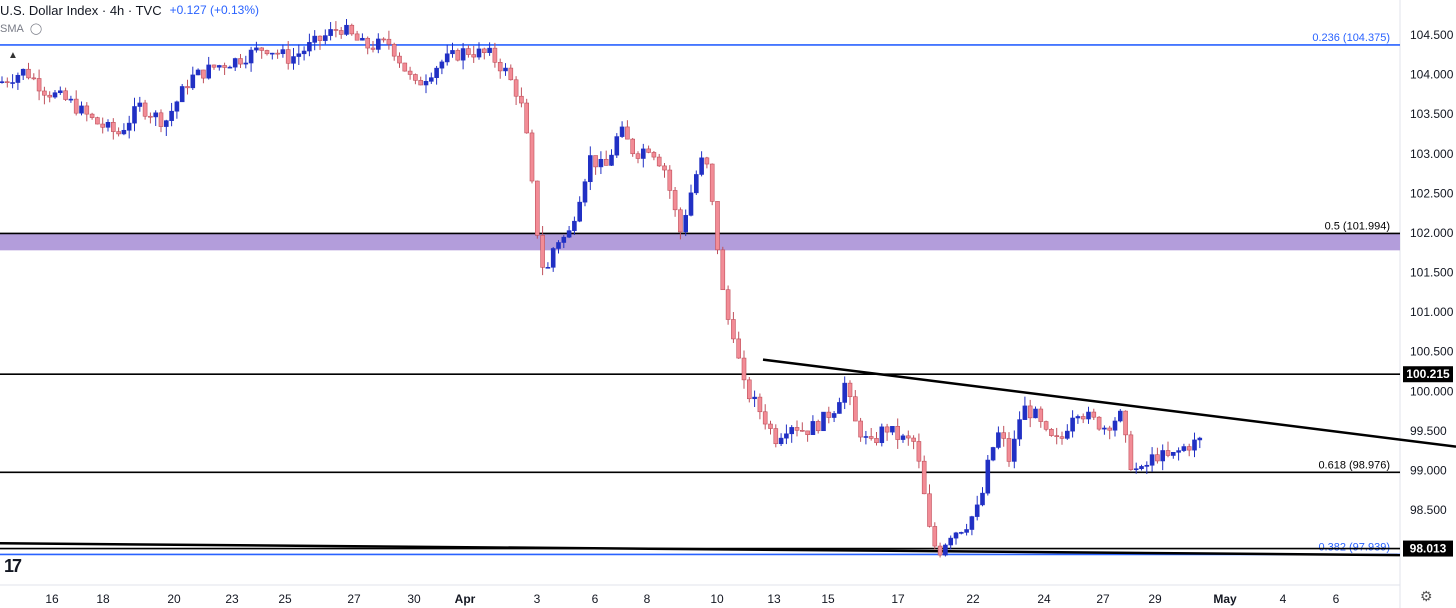 The image size is (1456, 608). I want to click on x-tick-label: Apr, so click(465, 599).